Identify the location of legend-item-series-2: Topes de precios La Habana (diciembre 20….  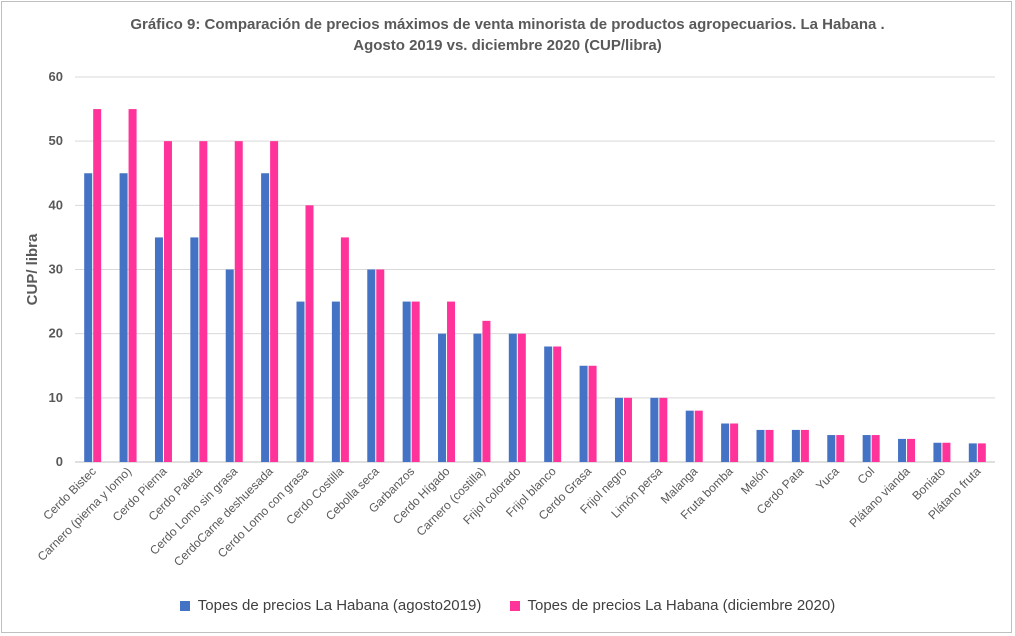
(672, 605).